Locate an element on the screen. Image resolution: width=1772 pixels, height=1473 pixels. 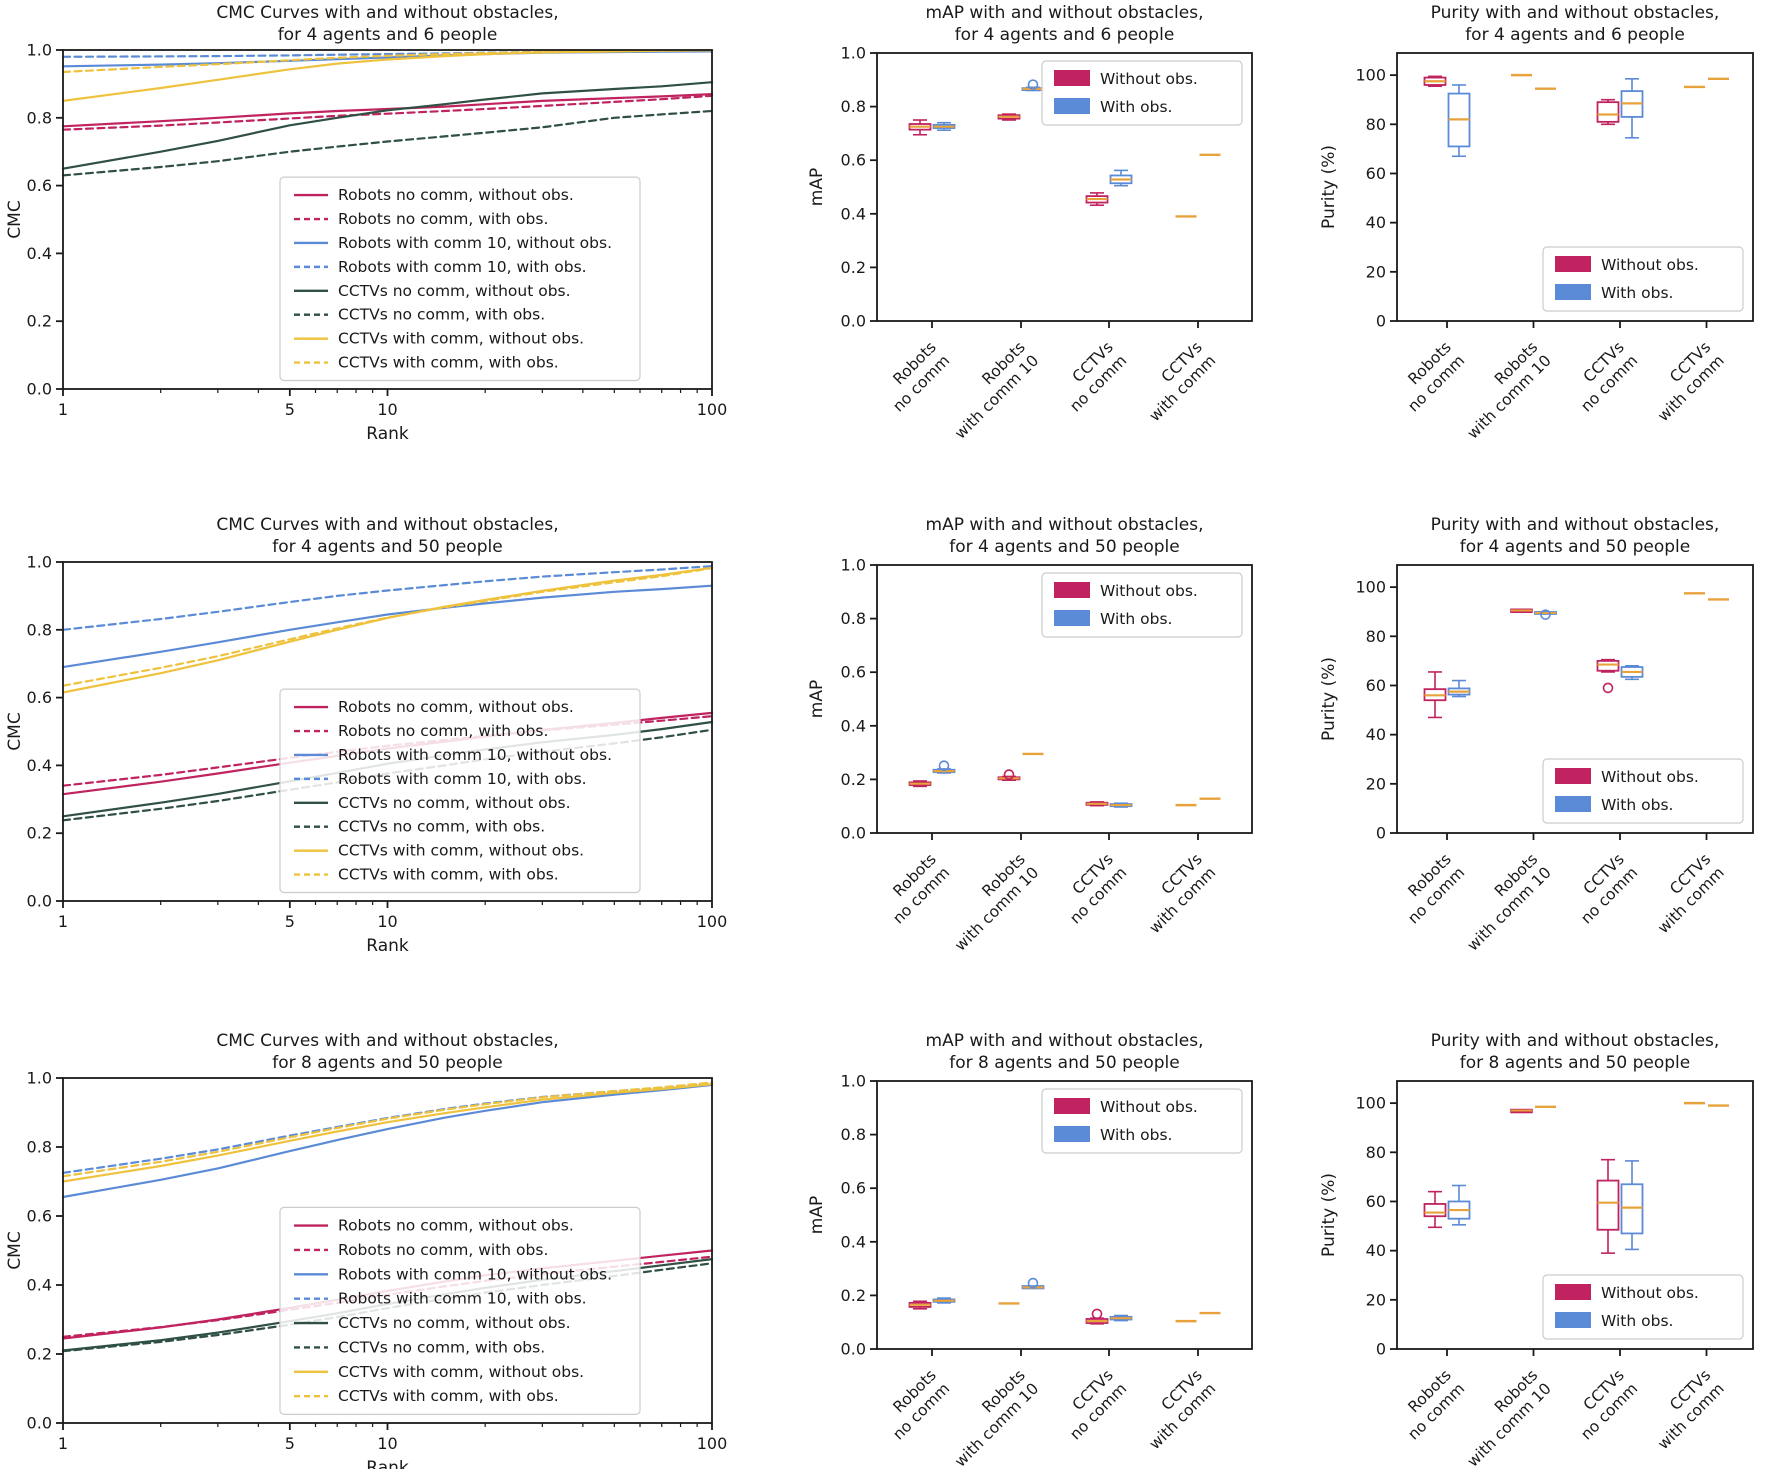
chart-title-line1: CMC Curves with and without obstacles, is located at coordinates (387, 1041).